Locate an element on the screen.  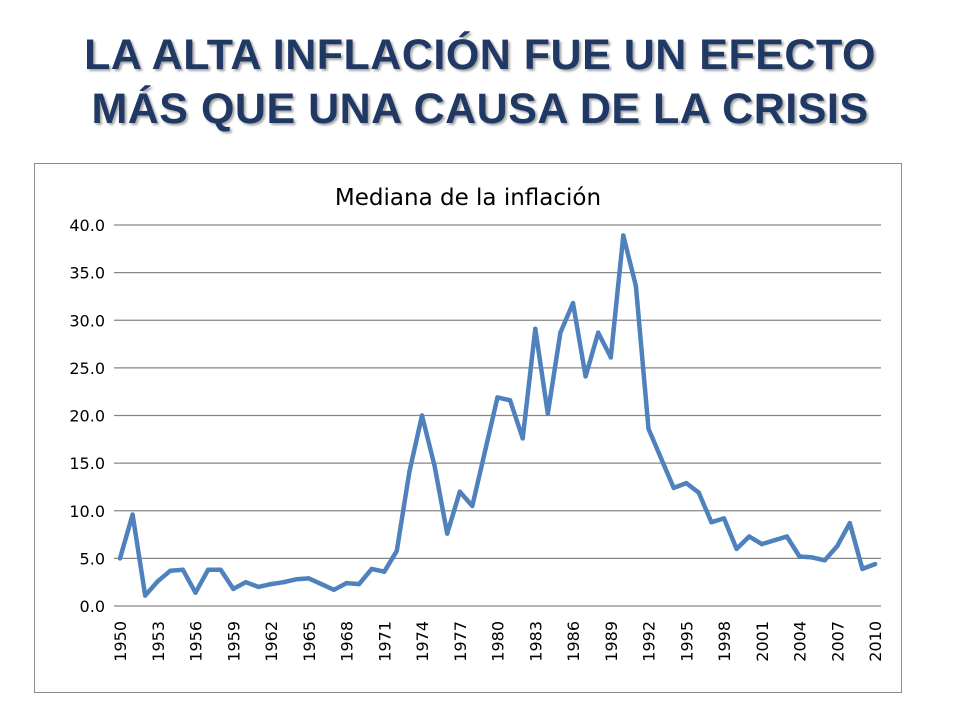
x-tick-label: 1992 is located at coordinates (649, 641).